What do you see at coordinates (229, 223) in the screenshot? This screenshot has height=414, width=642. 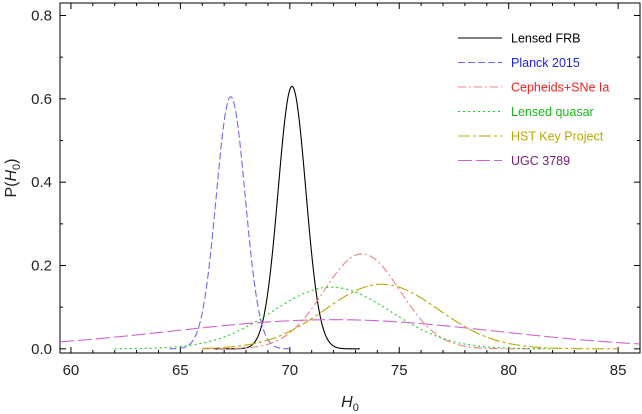 I see `series-line-planck-2015` at bounding box center [229, 223].